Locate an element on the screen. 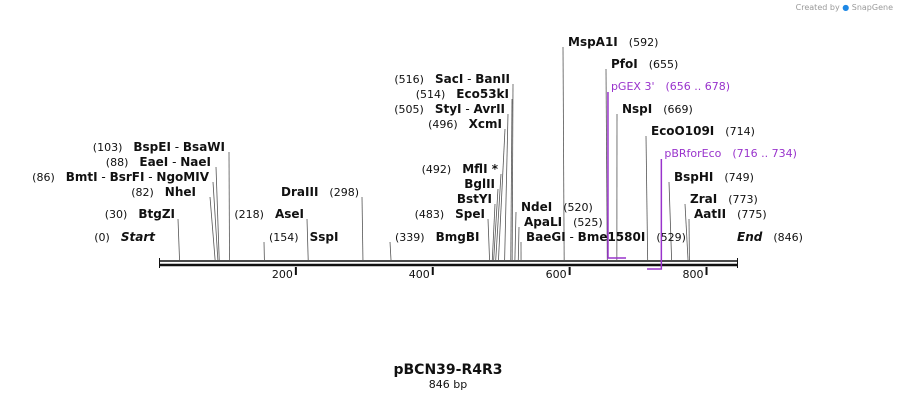  enzyme-name-alt: Bme1580I is located at coordinates (612, 237).